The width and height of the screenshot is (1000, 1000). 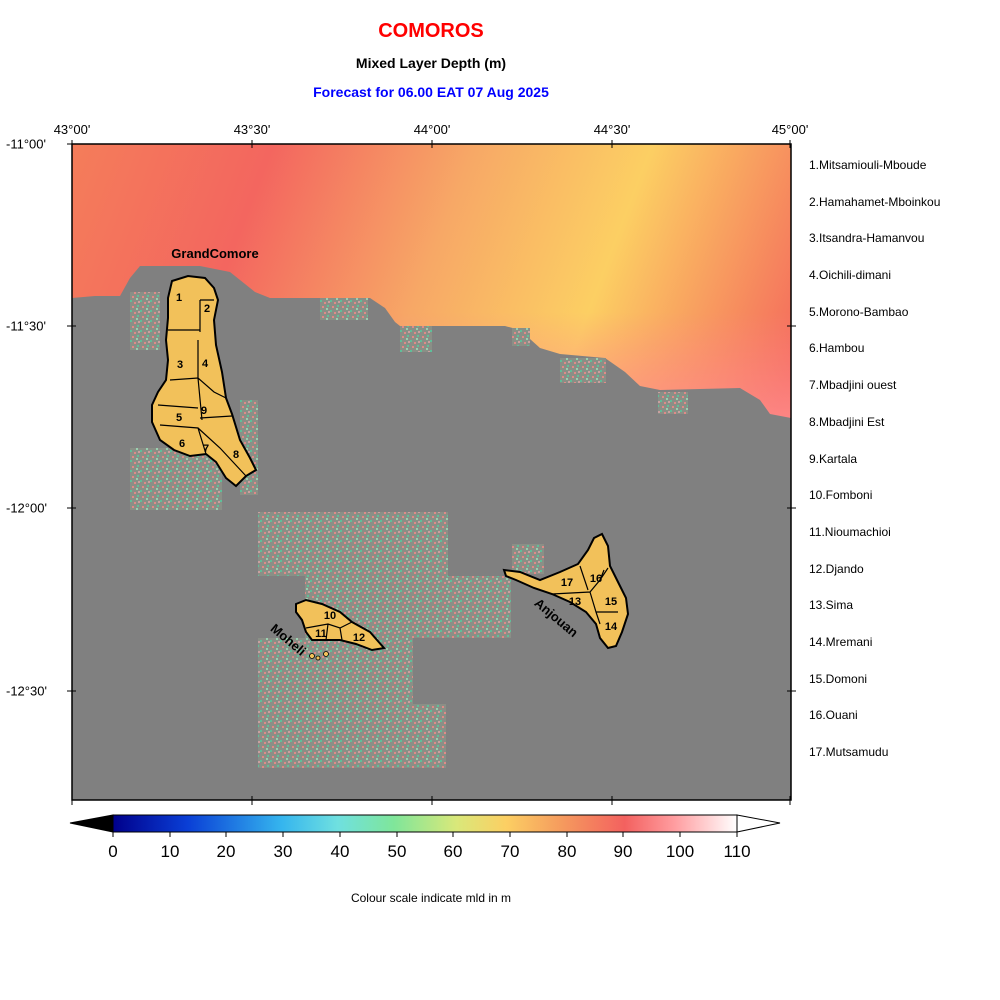 I want to click on legend-item: 9.Kartala, so click(x=833, y=458).